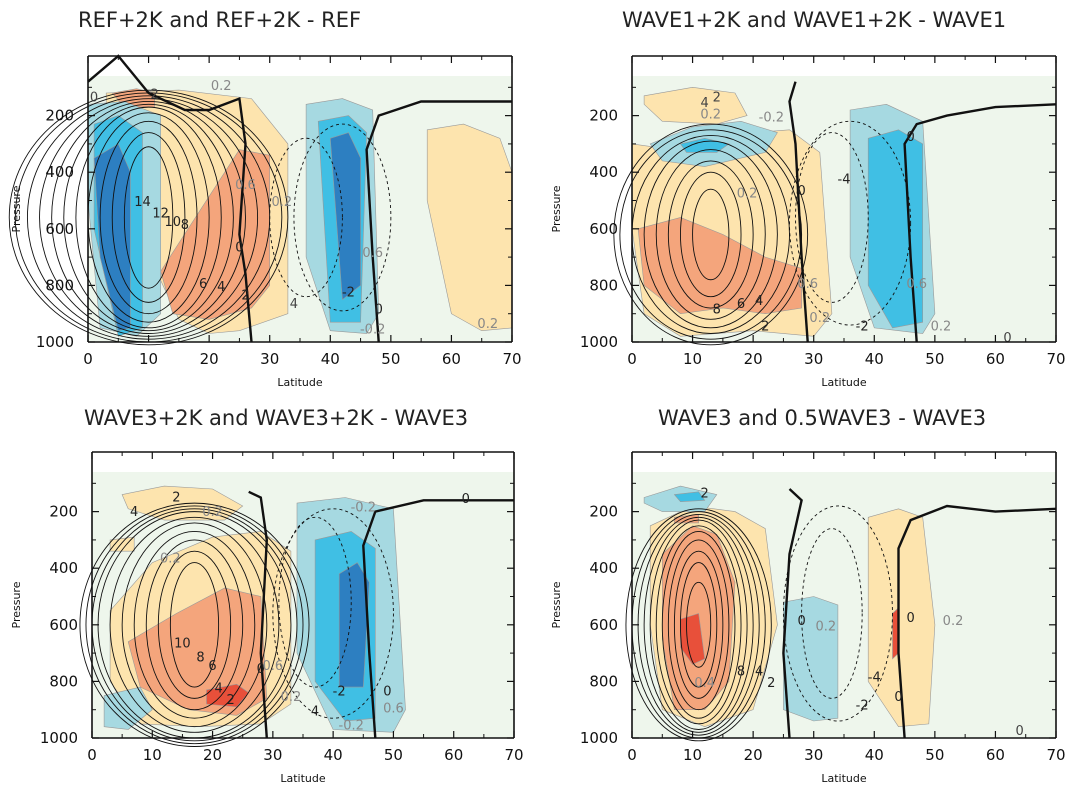 The image size is (1069, 786). What do you see at coordinates (345, 216) in the screenshot?
I see `shaded-region-negative-strong` at bounding box center [345, 216].